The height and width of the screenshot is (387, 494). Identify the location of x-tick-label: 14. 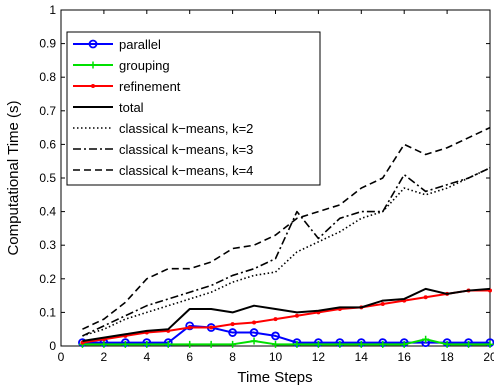
(362, 357).